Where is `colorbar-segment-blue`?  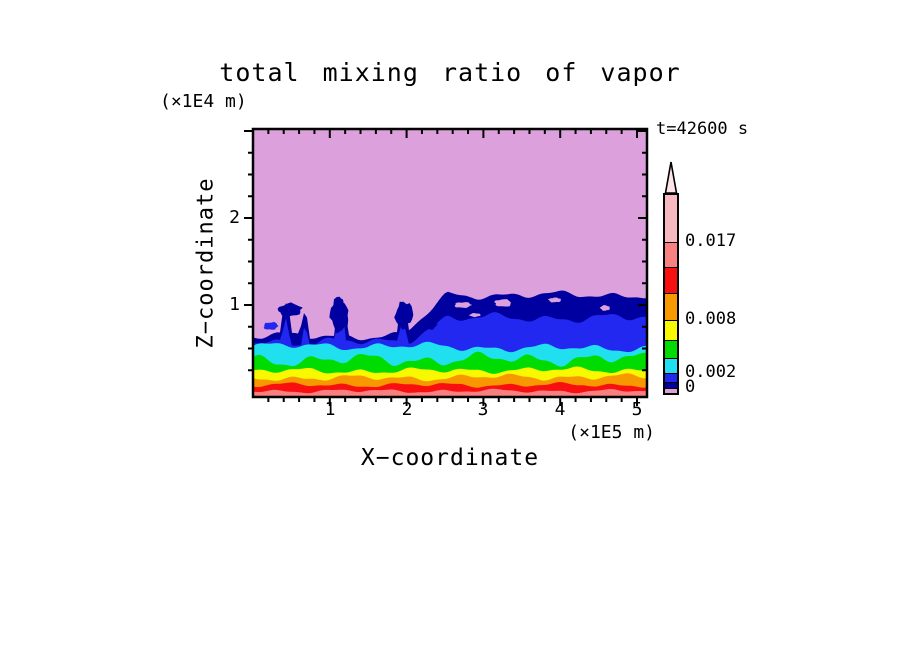
colorbar-segment-blue is located at coordinates (671, 377).